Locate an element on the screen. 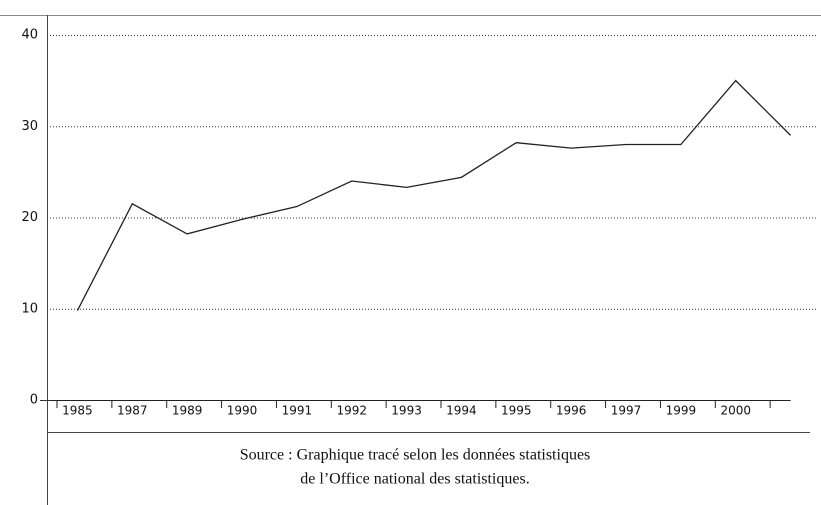  x-tick-label: 1992 is located at coordinates (351, 411).